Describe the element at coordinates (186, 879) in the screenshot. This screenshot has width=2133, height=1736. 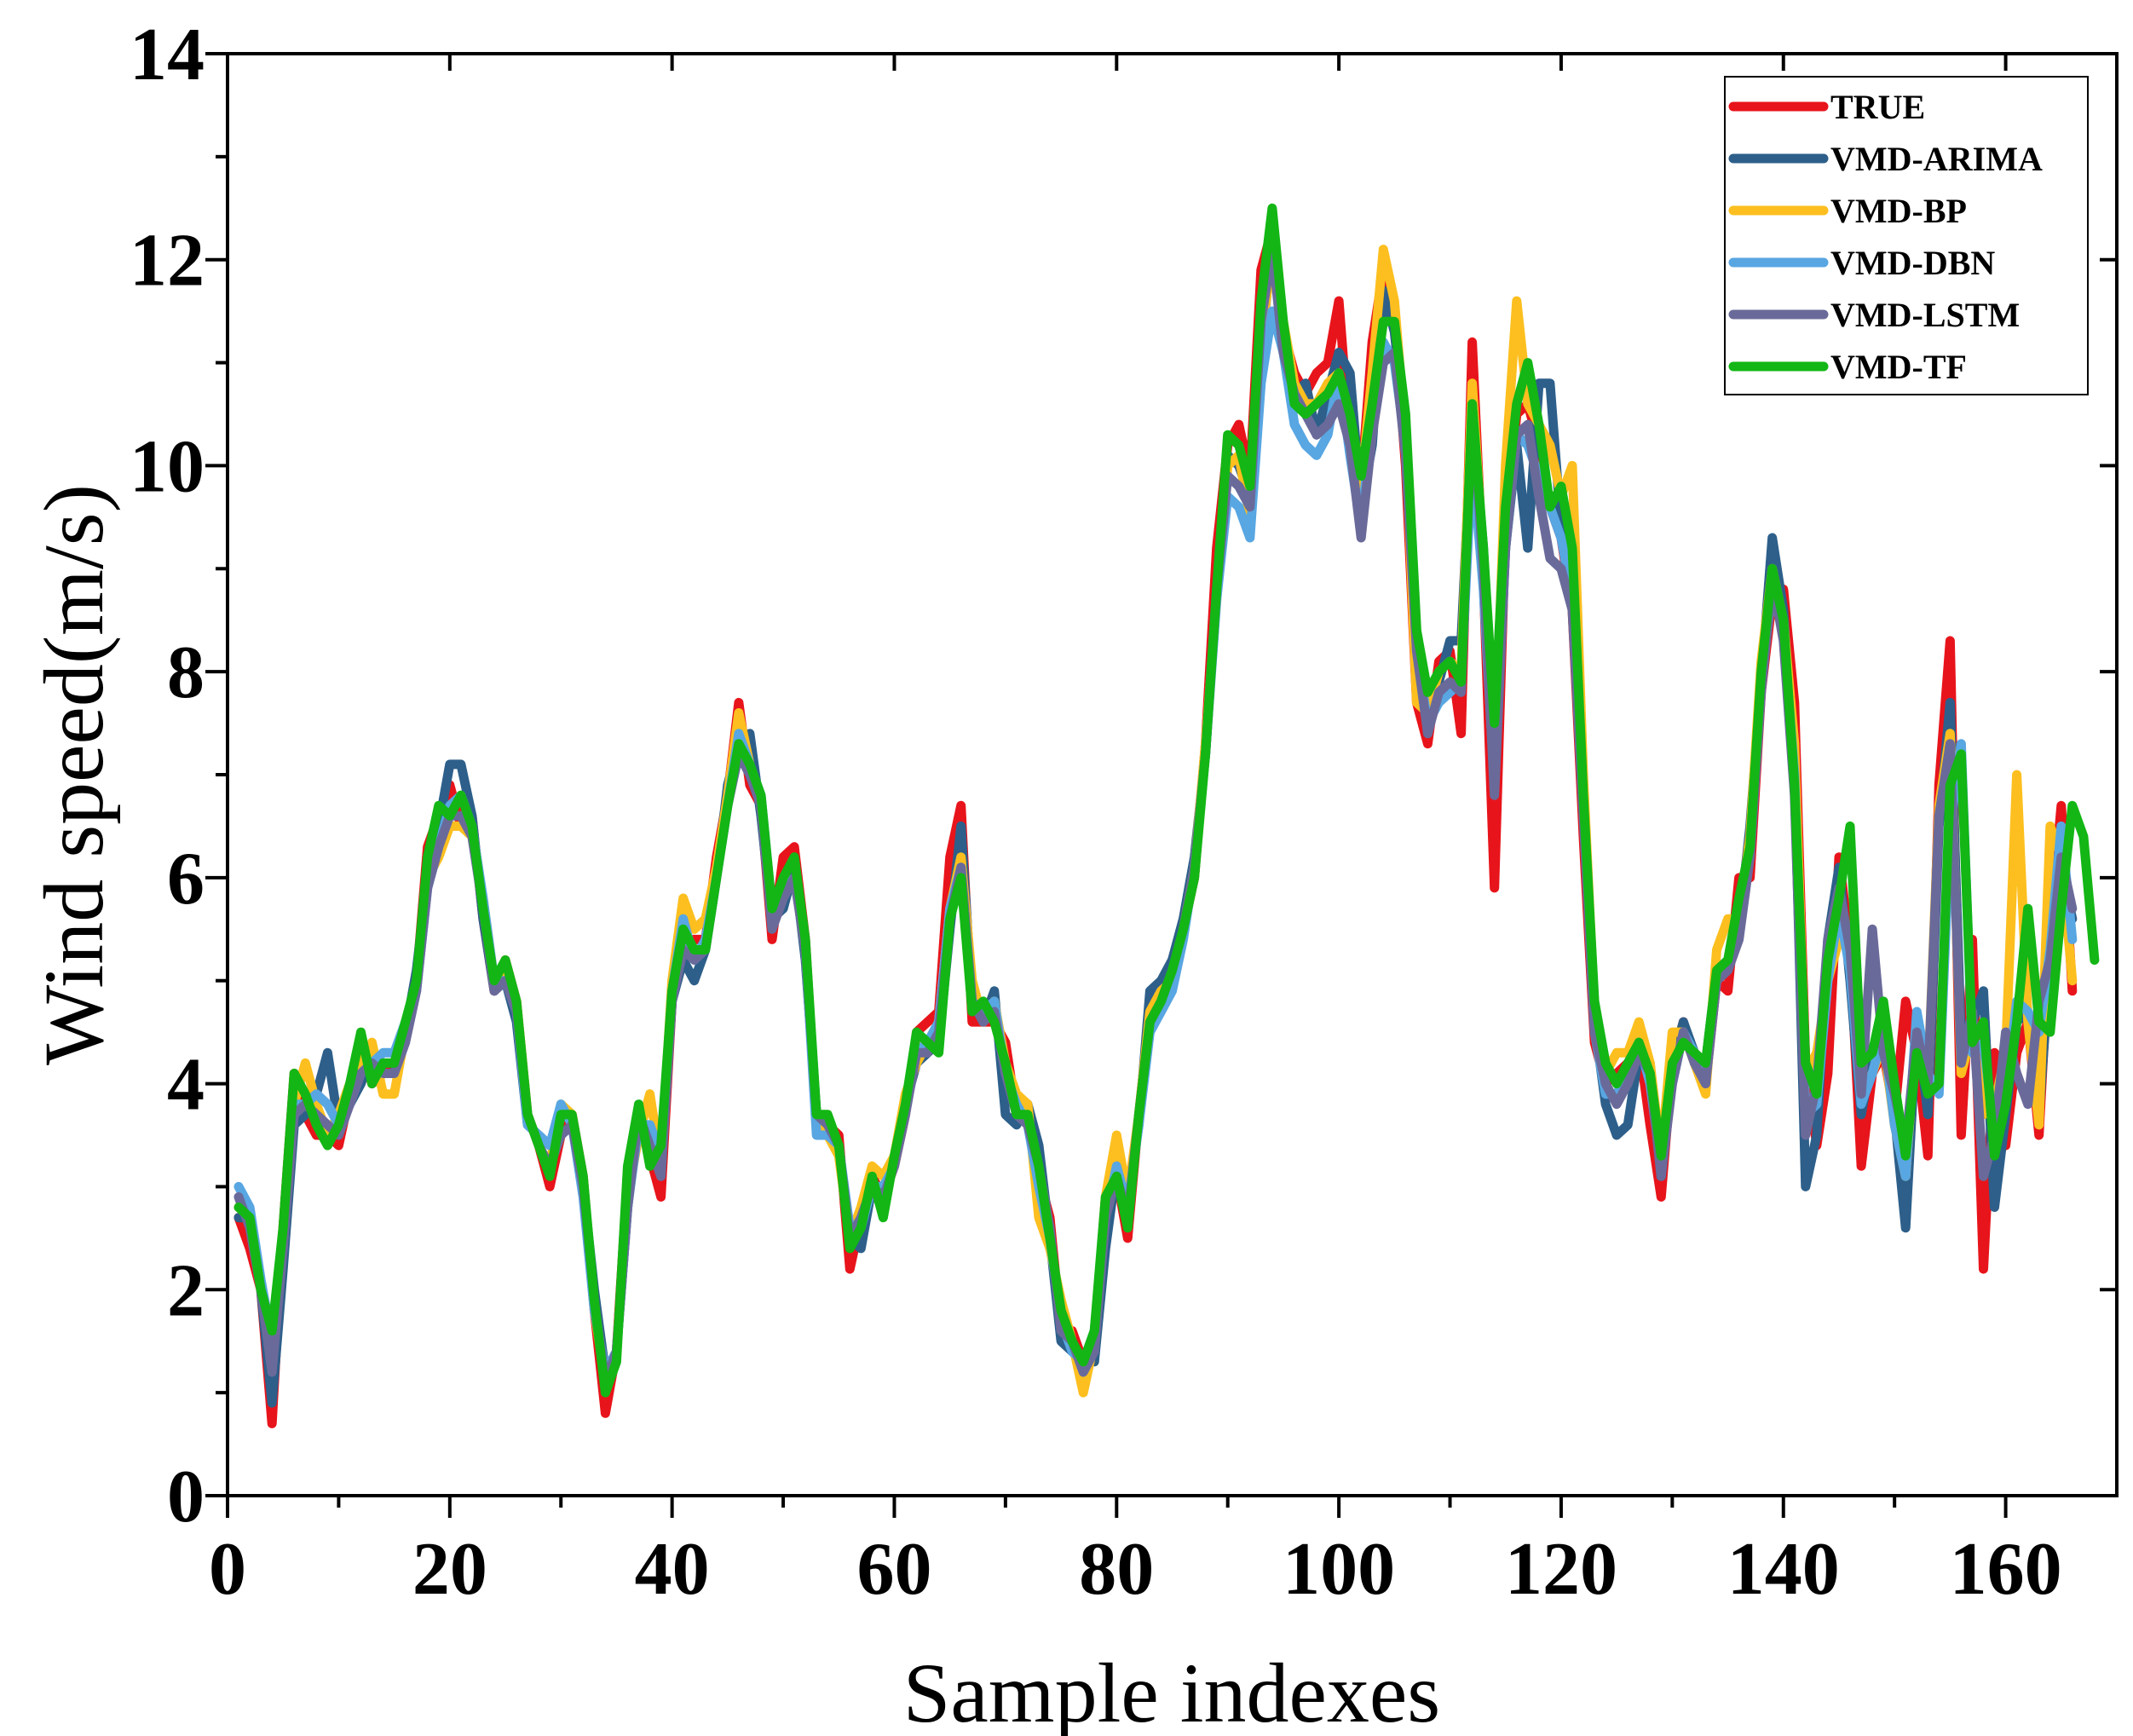
I see `y-tick-label: 6` at that location.